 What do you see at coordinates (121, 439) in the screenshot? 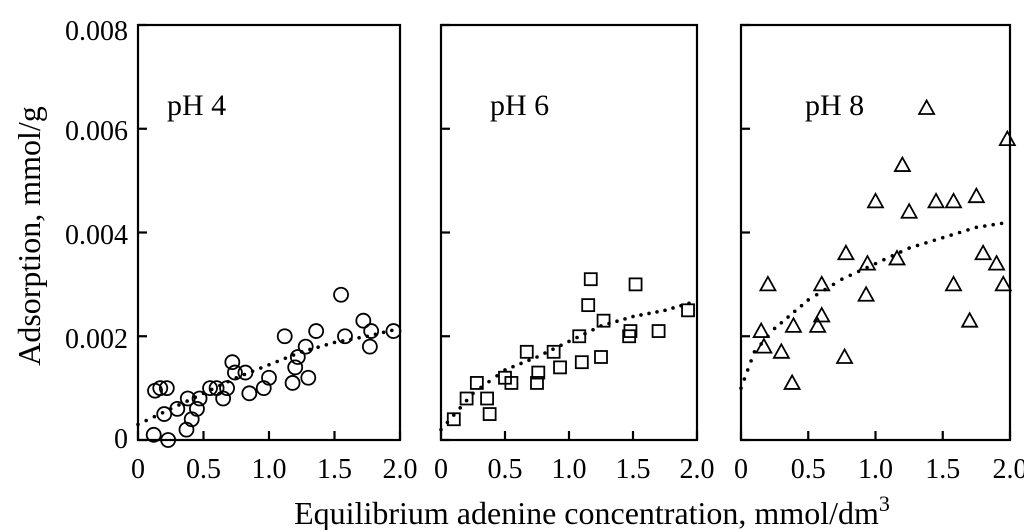
I see `y-tick-label: 0` at bounding box center [121, 439].